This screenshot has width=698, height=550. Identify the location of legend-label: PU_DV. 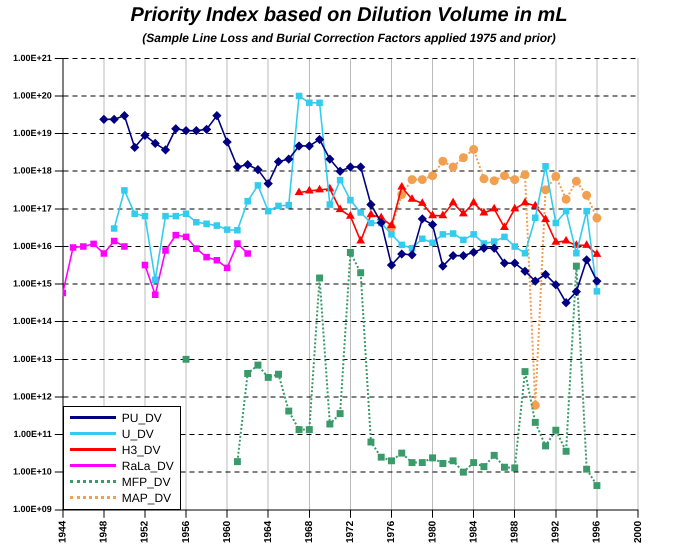
(142, 417).